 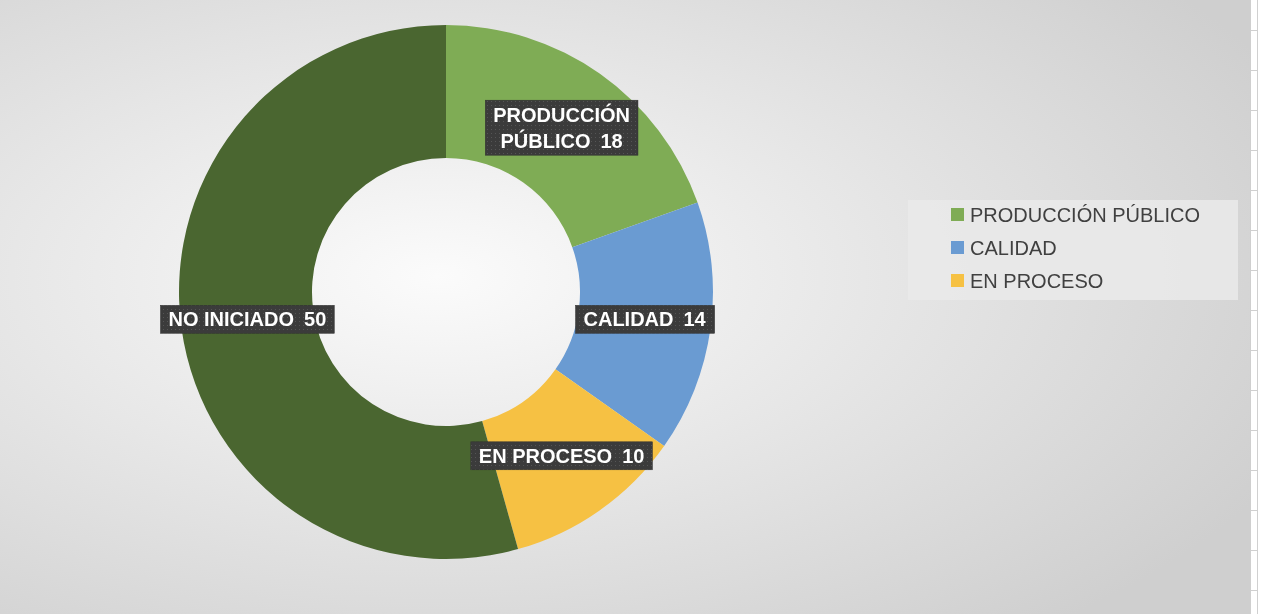 What do you see at coordinates (695, 319) in the screenshot?
I see `data-label: 14` at bounding box center [695, 319].